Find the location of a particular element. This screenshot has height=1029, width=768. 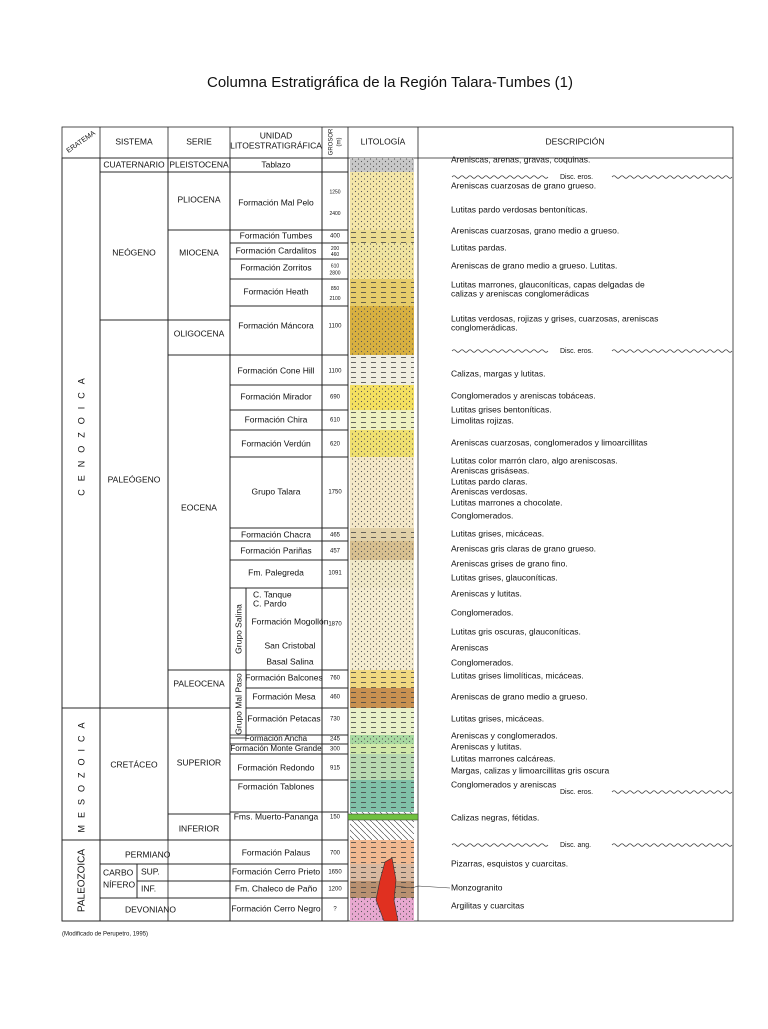

header-descripcion: DESCRIPCIÓN is located at coordinates (574, 141).